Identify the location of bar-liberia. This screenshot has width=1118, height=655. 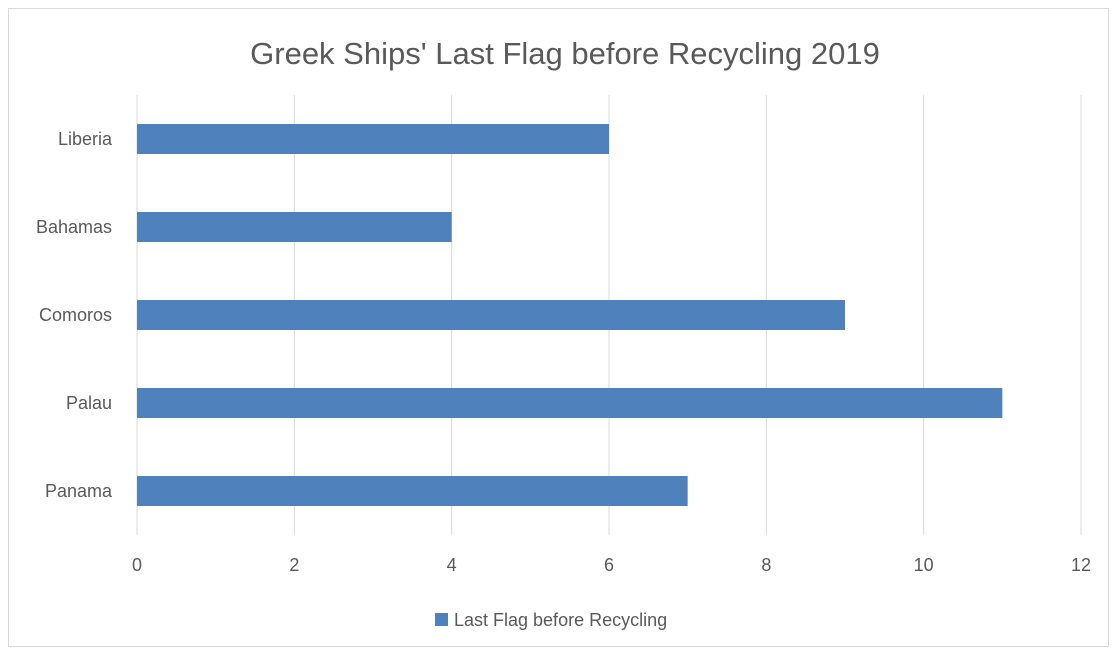
(373, 139).